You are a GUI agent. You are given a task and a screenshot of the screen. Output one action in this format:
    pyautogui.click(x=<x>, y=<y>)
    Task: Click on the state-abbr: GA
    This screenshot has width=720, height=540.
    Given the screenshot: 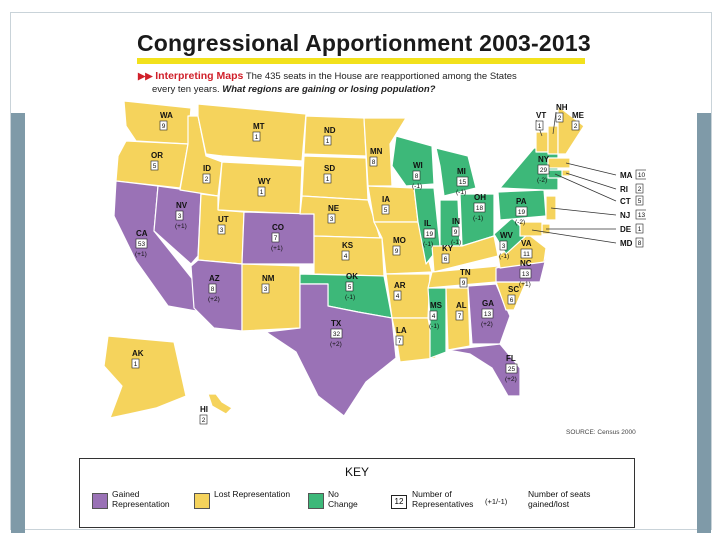 What is the action you would take?
    pyautogui.click(x=488, y=303)
    